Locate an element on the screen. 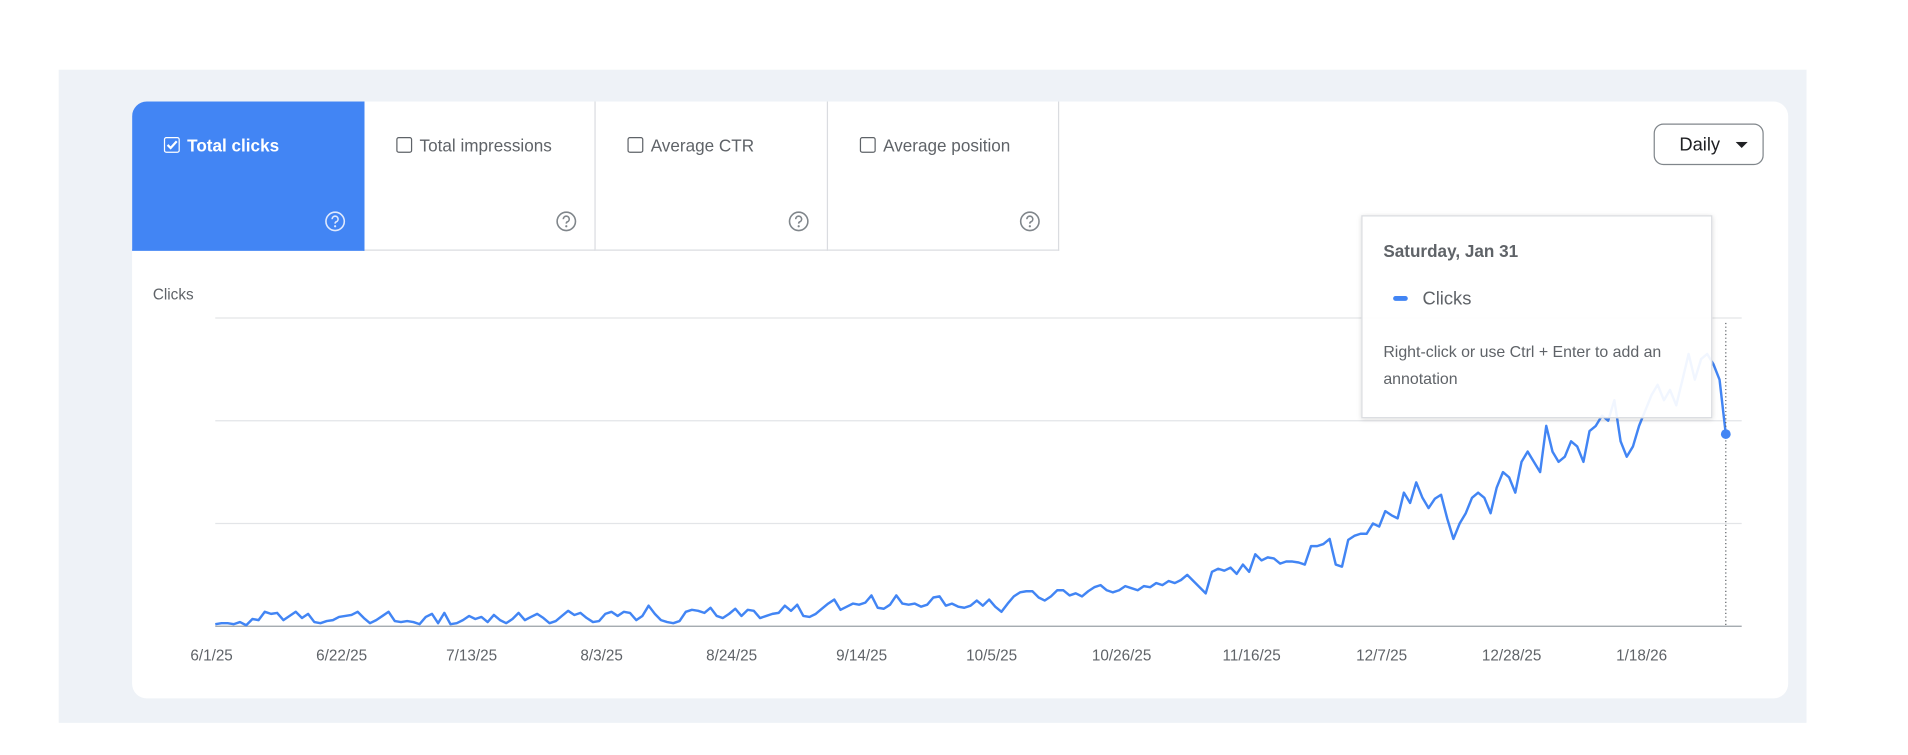  x-tick-label: 6/1/25 is located at coordinates (211, 655).